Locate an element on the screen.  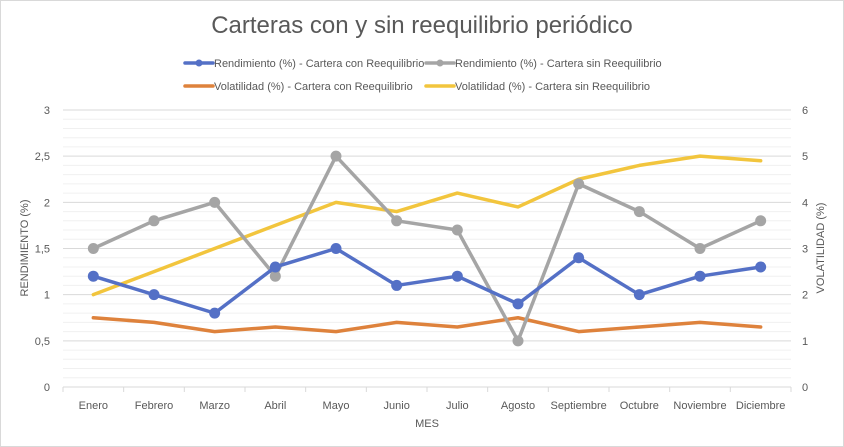
x-tick-label: Febrero is located at coordinates (154, 406).